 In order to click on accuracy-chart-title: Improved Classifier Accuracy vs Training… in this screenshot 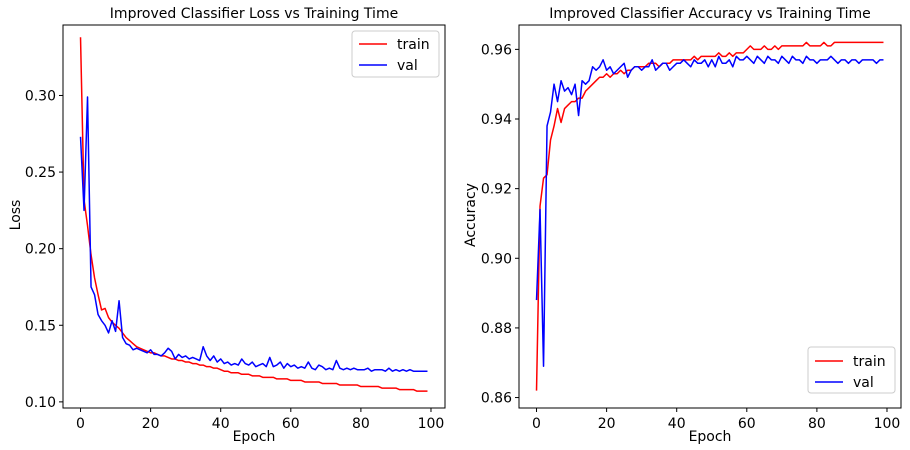, I will do `click(710, 14)`.